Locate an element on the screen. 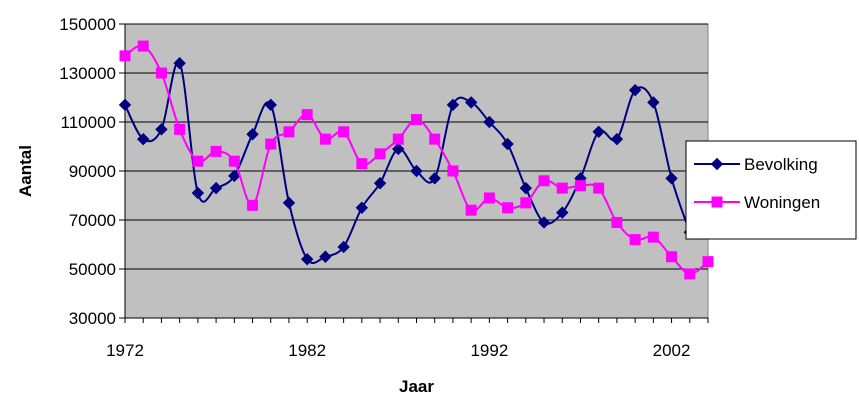 This screenshot has height=399, width=859. x-tick-label: 1982 is located at coordinates (307, 350).